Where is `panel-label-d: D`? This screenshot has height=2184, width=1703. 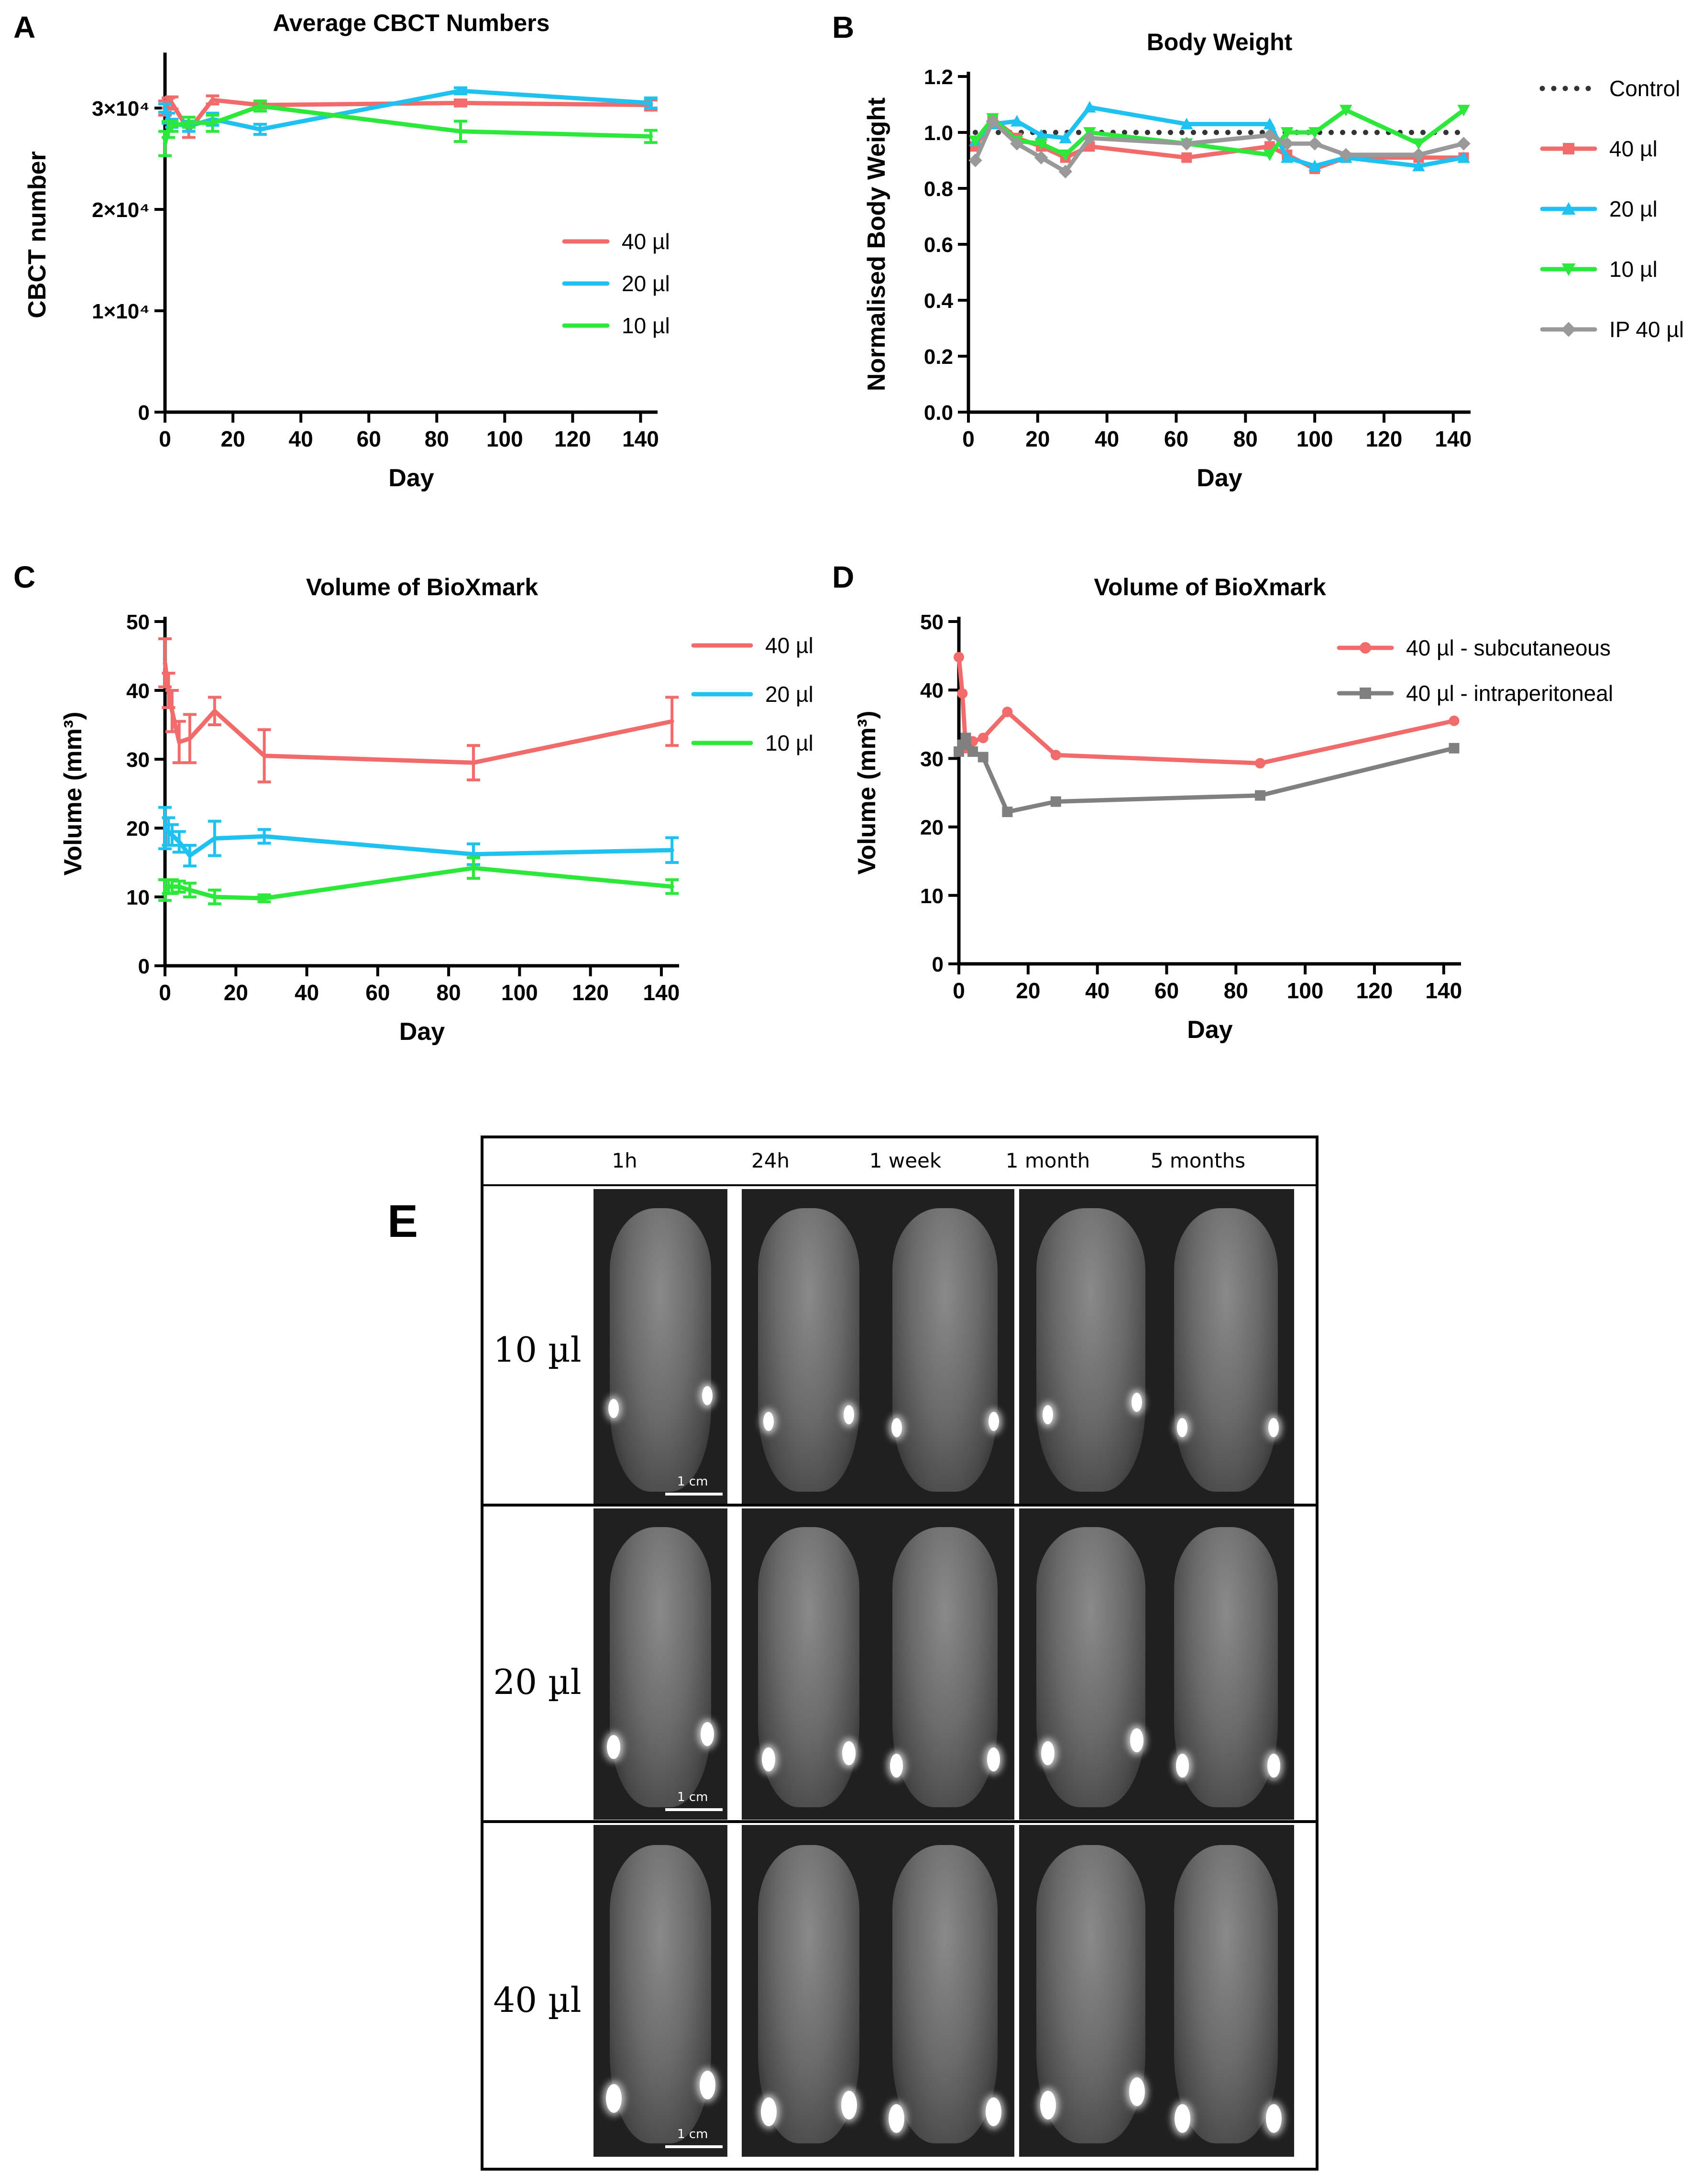
panel-label-d: D is located at coordinates (843, 577).